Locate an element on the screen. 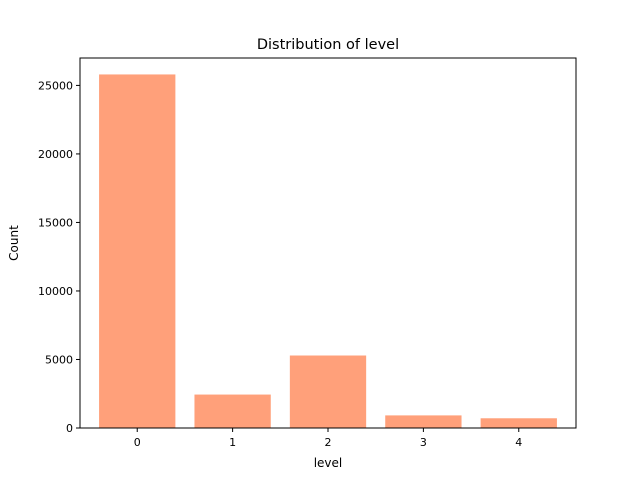 The width and height of the screenshot is (640, 480). y-tick-label: 10000 is located at coordinates (55, 291).